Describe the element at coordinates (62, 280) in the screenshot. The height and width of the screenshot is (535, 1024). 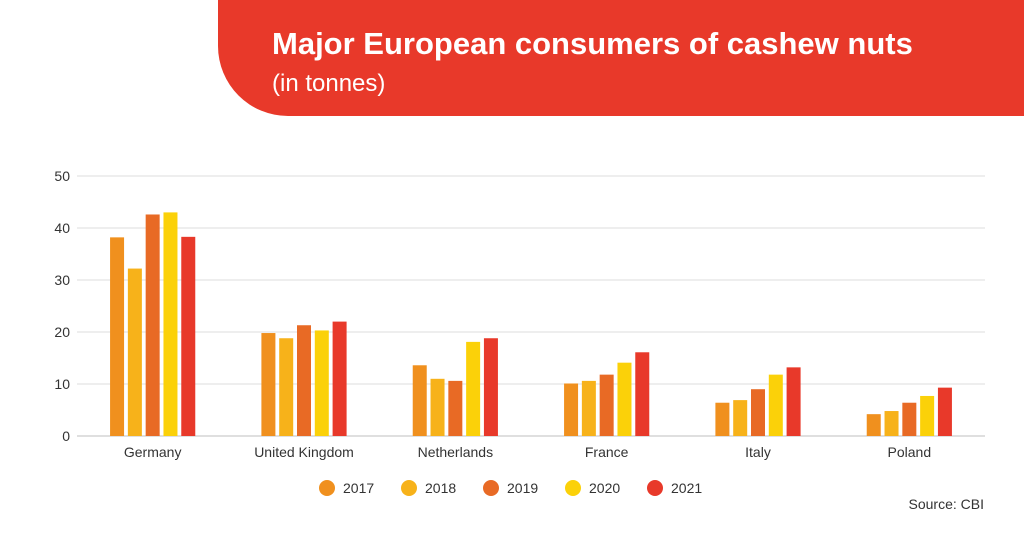
I see `y-tick-label: 30` at that location.